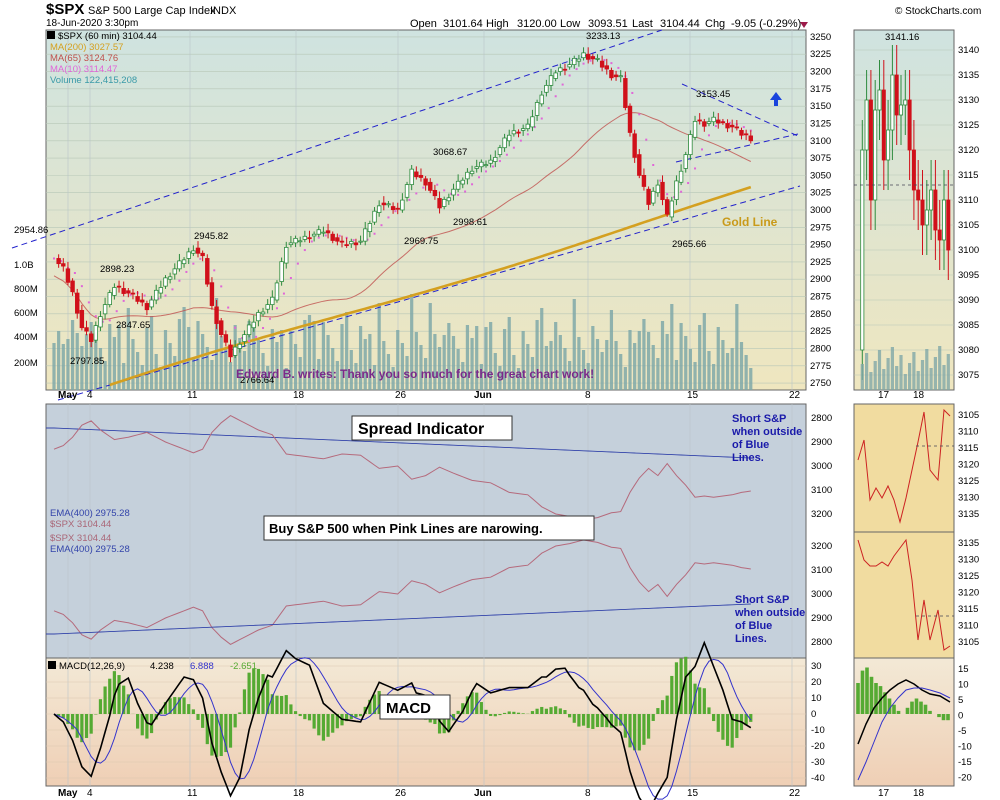 This screenshot has width=1000, height=800. What do you see at coordinates (968, 50) in the screenshot?
I see `daily-tick-label: 3140` at bounding box center [968, 50].